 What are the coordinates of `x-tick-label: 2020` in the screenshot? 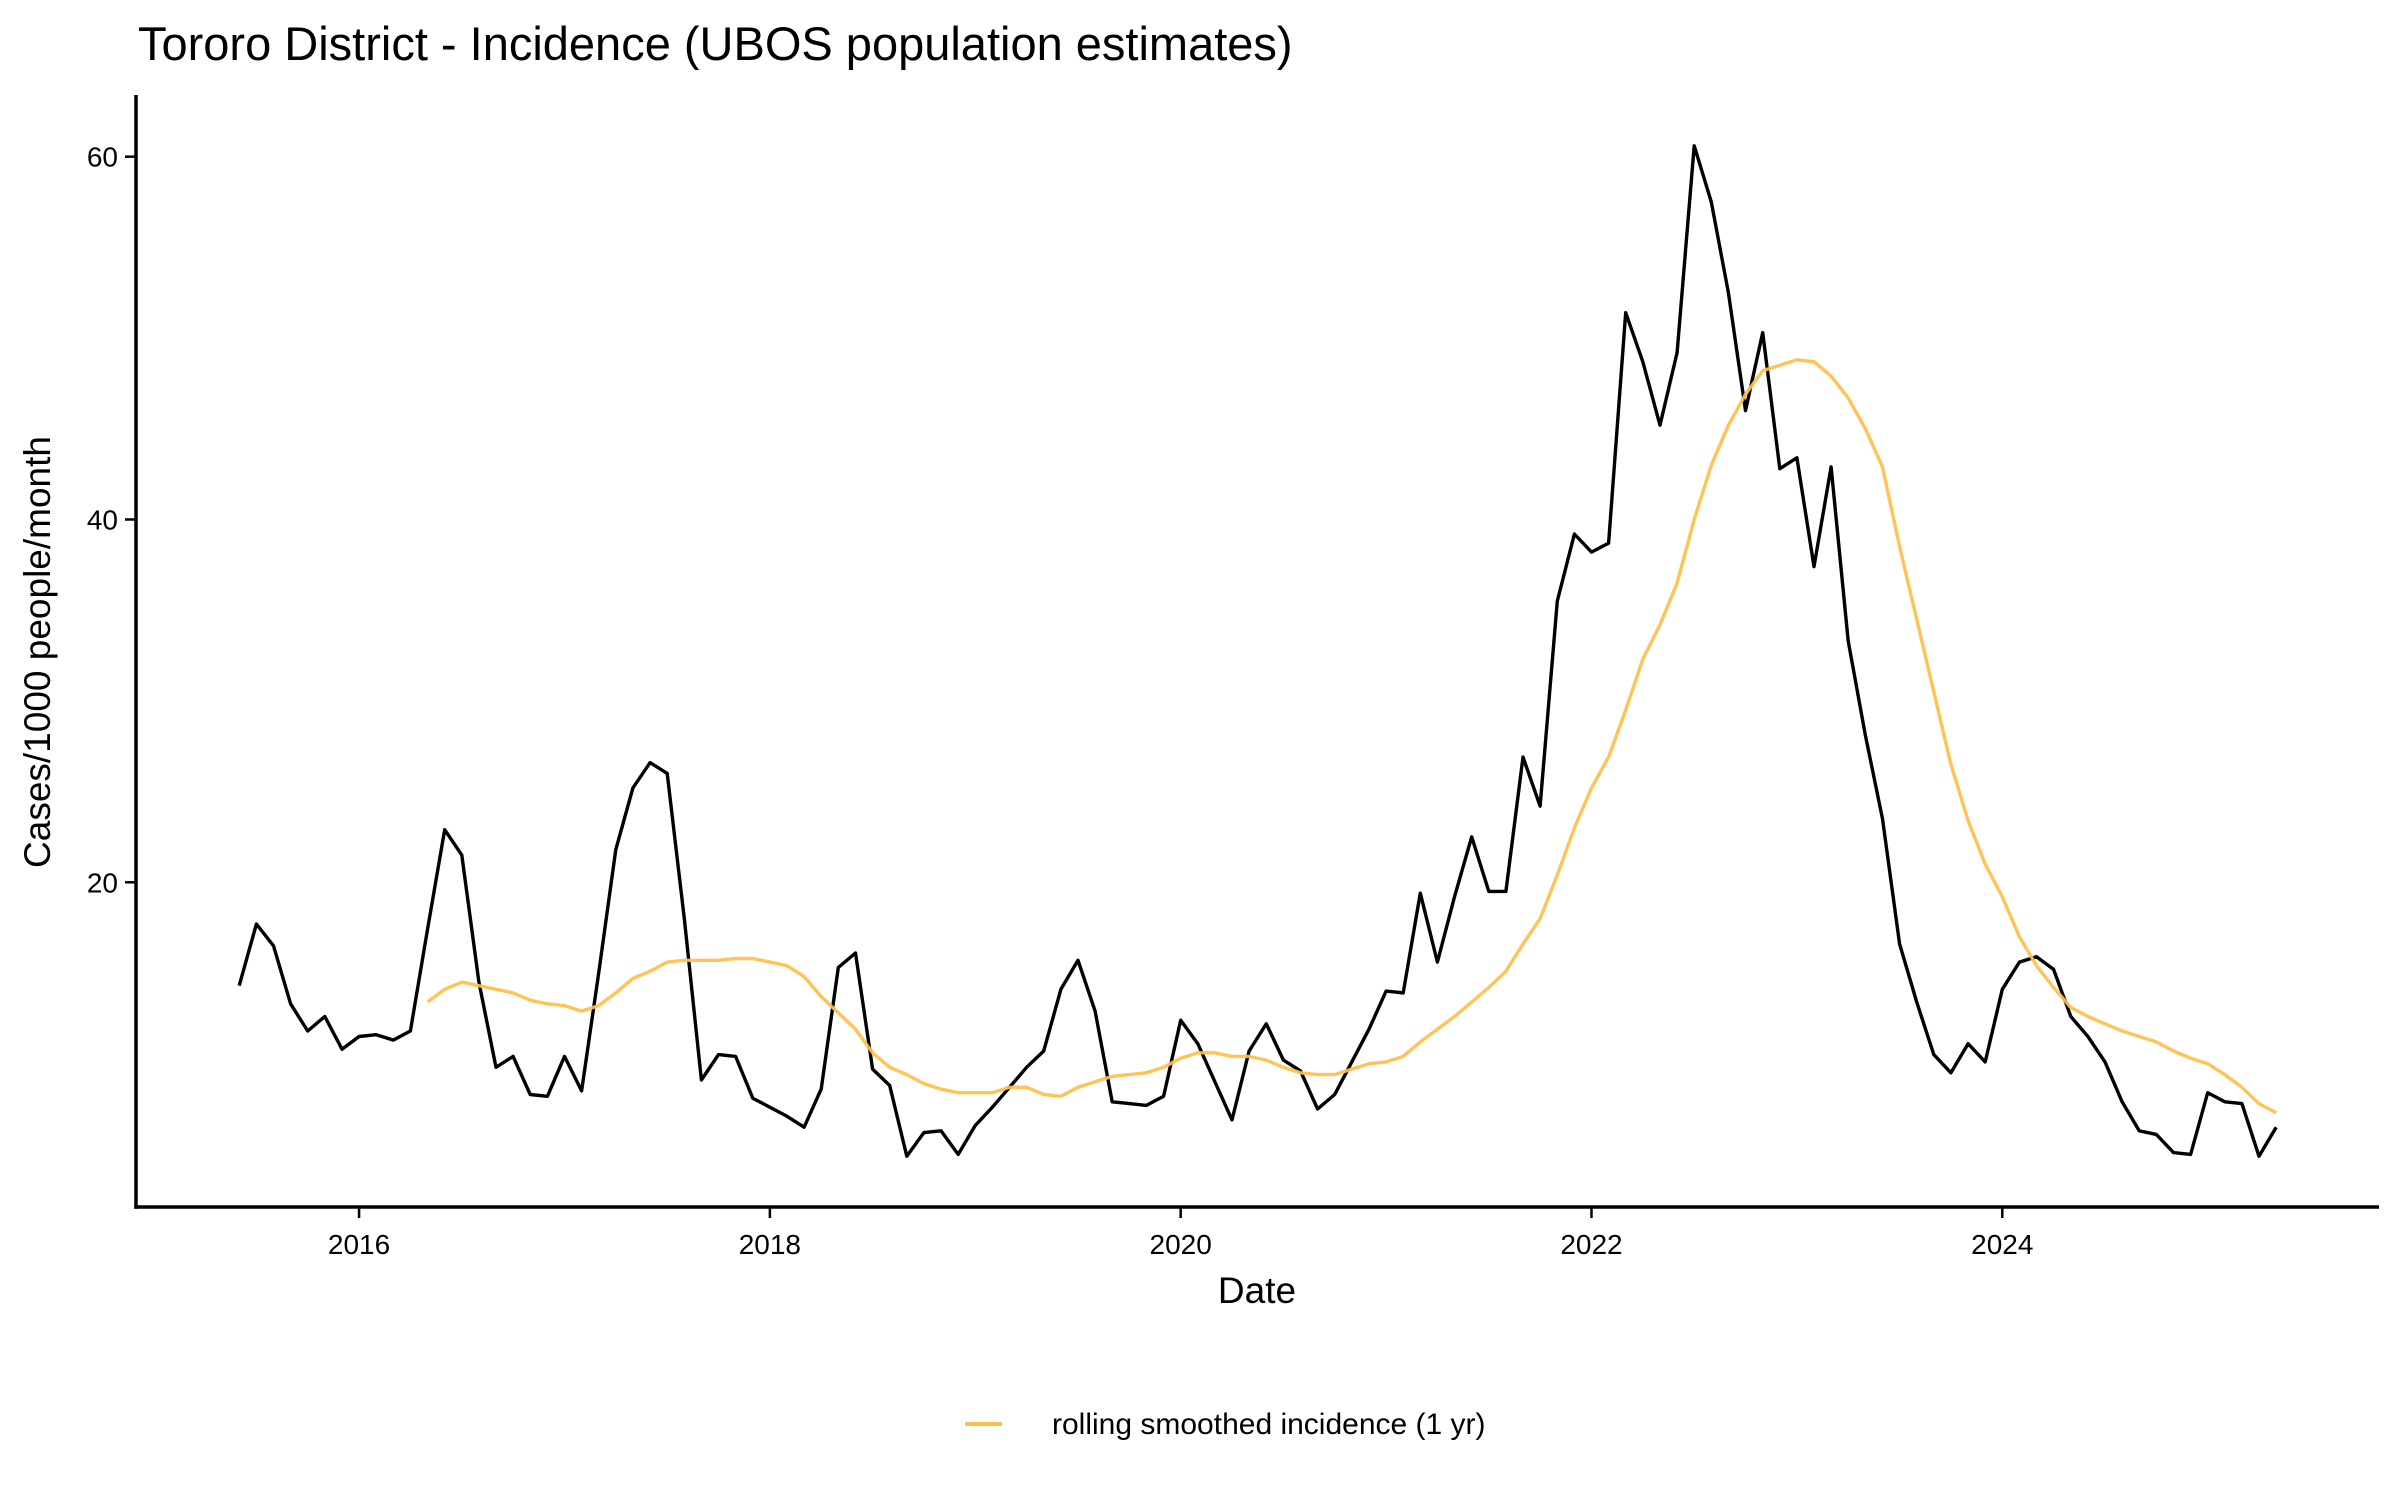 It's located at (1181, 1244).